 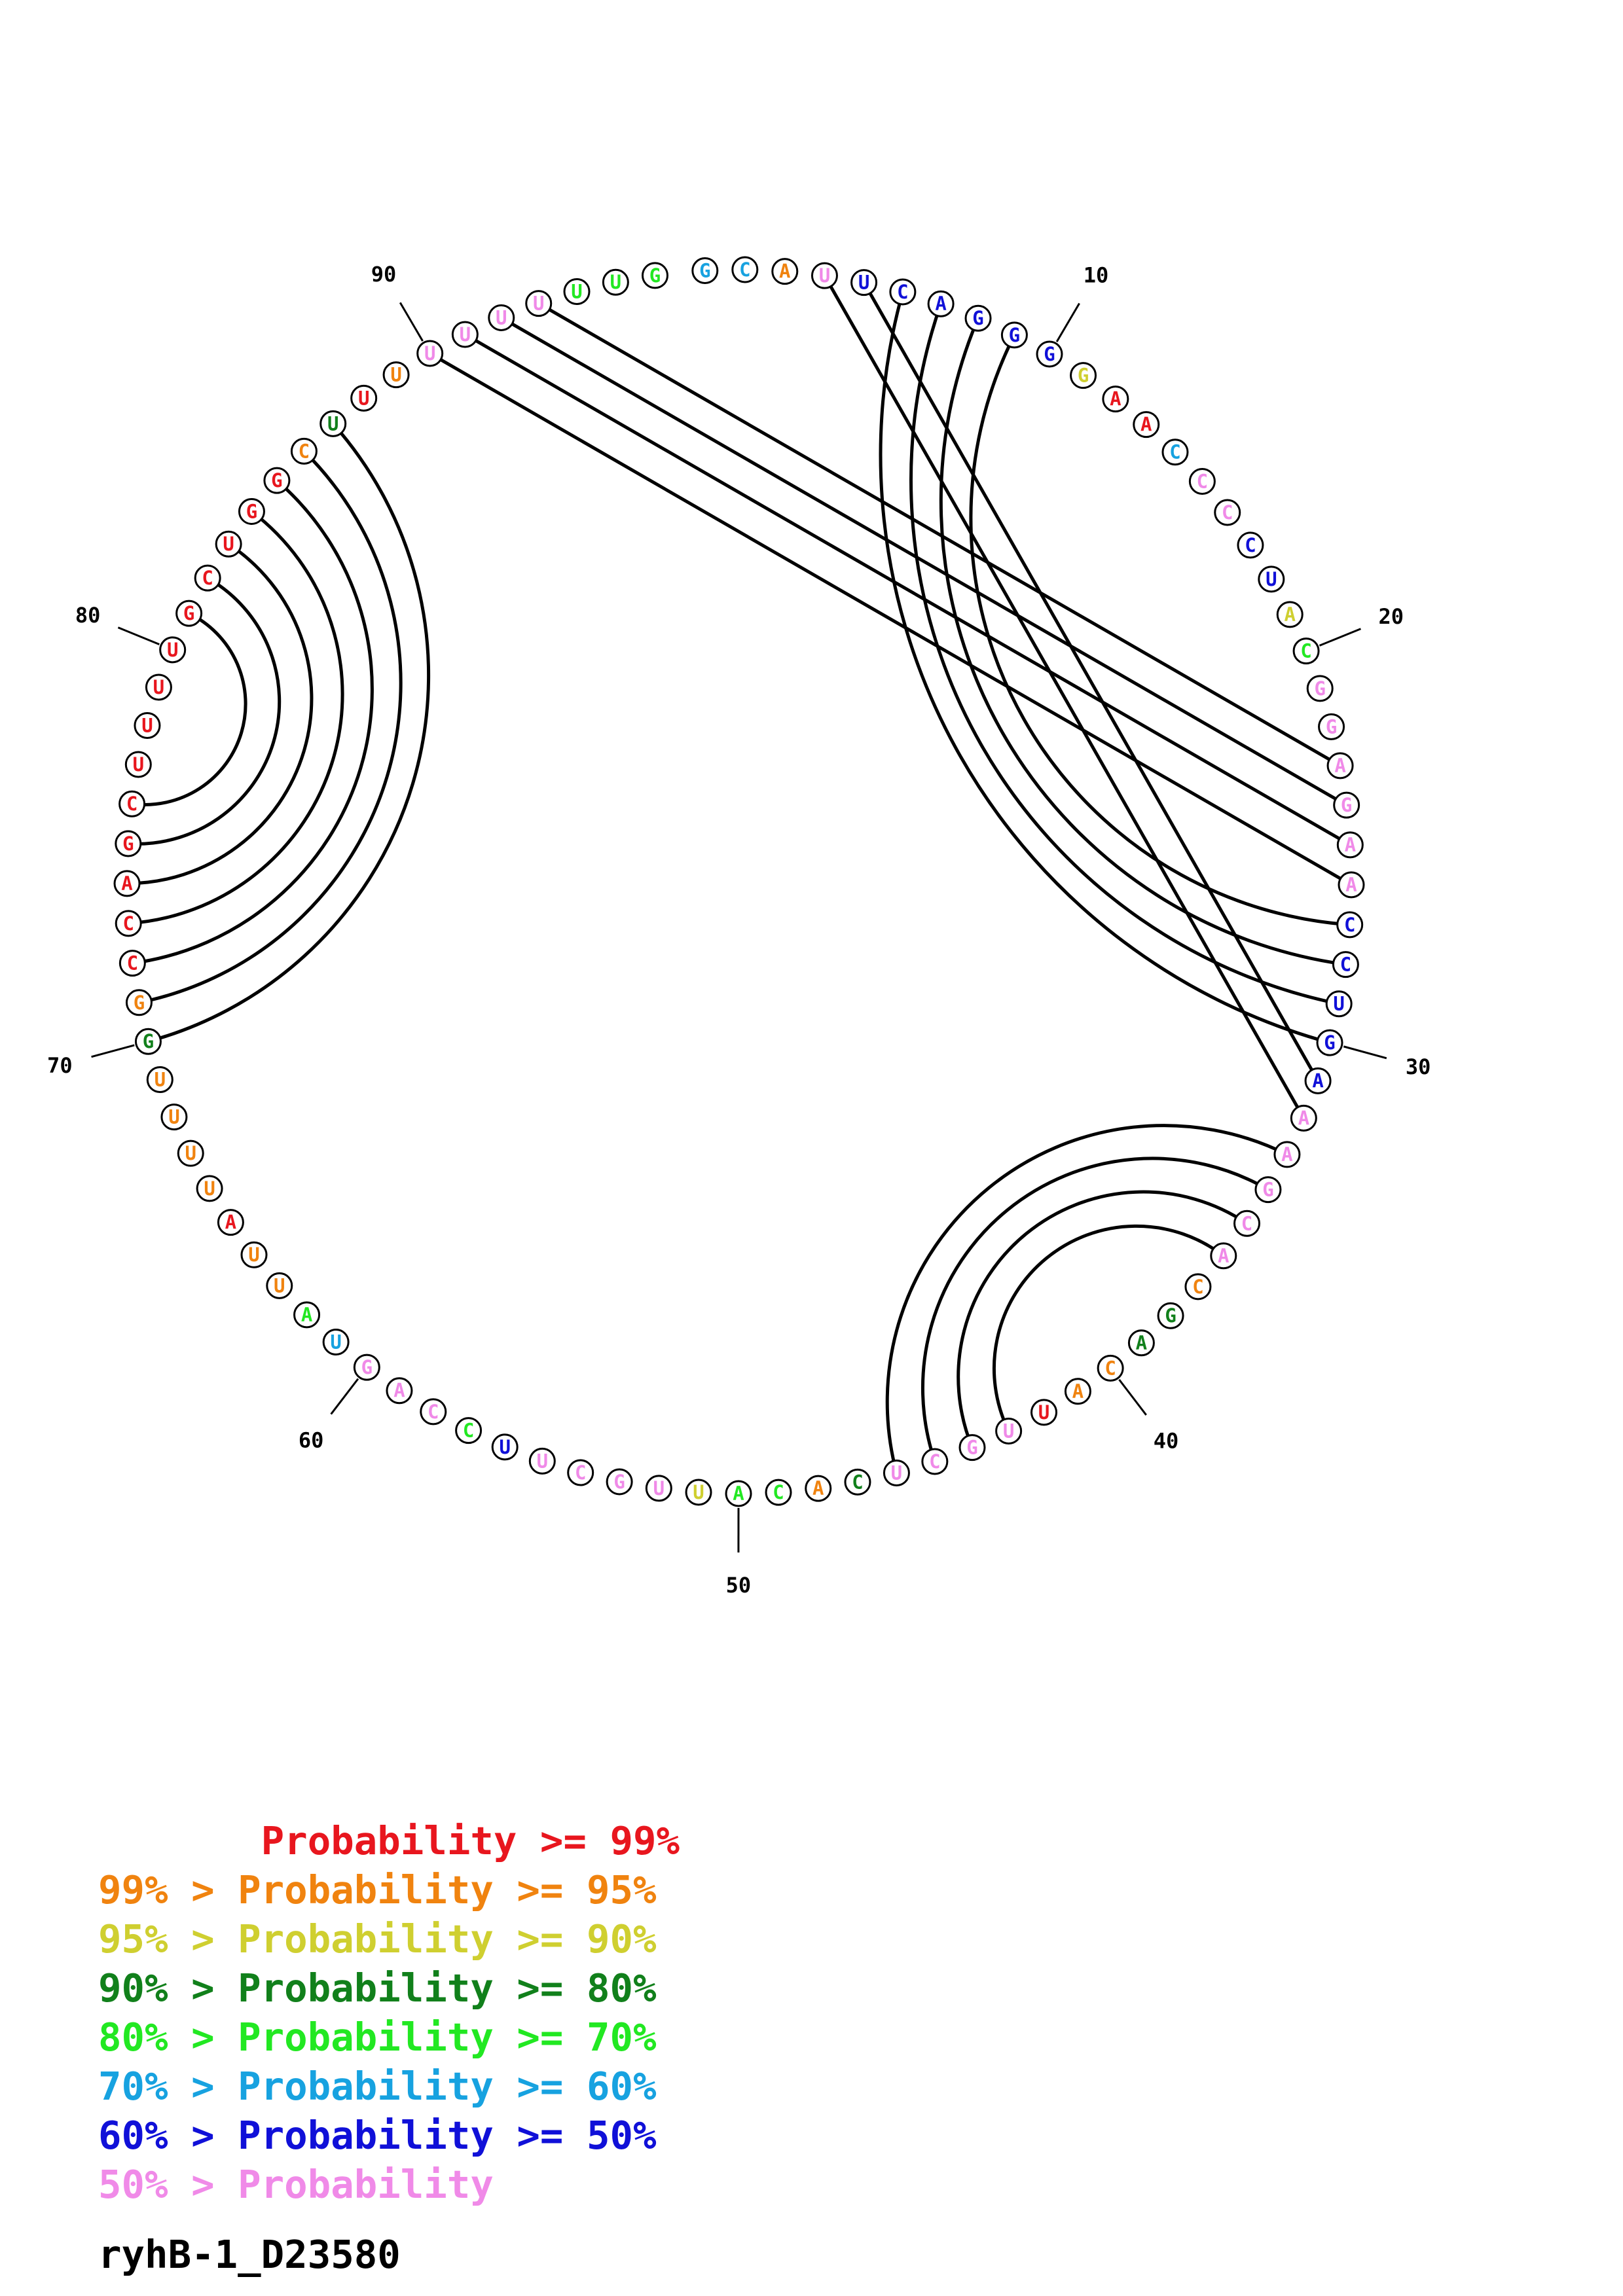 I want to click on position-label: 70, so click(x=60, y=1065).